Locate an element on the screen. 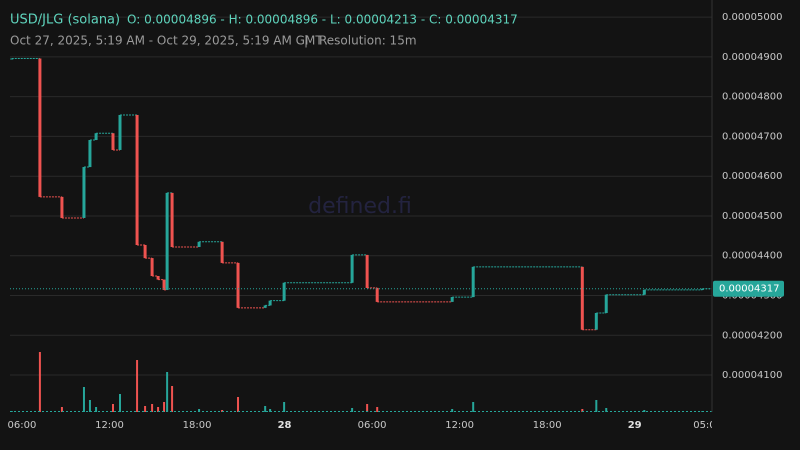 The image size is (800, 450). y-tick-label: 0.00004200 is located at coordinates (752, 335).